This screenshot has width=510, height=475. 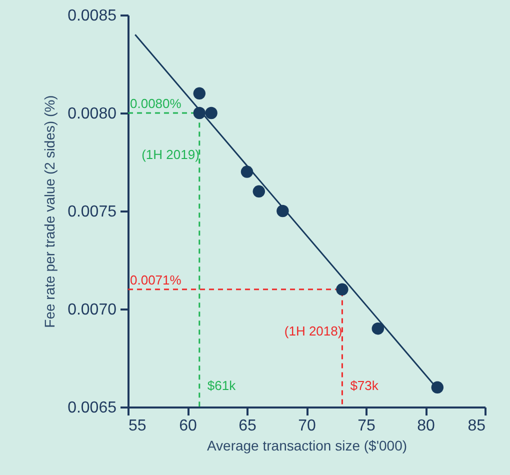 What do you see at coordinates (307, 426) in the screenshot?
I see `x-tick-label: 70` at bounding box center [307, 426].